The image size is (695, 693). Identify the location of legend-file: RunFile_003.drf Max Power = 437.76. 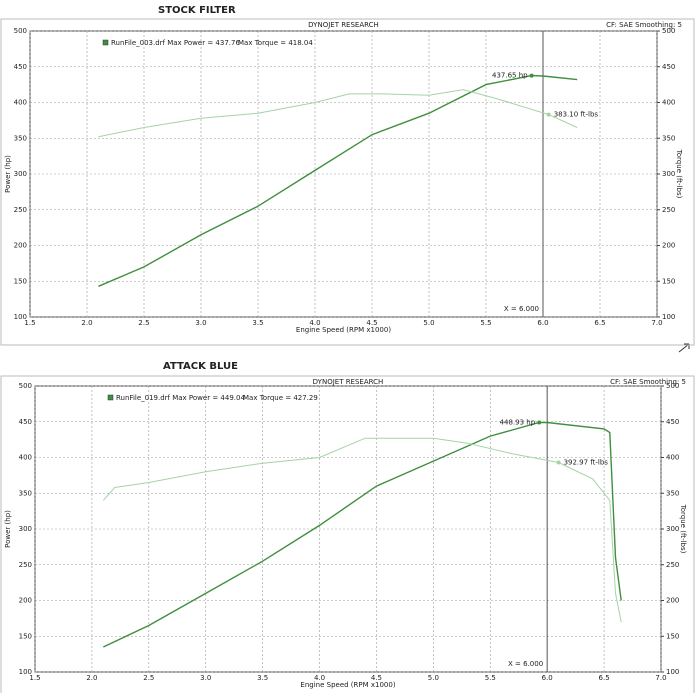
(175, 43).